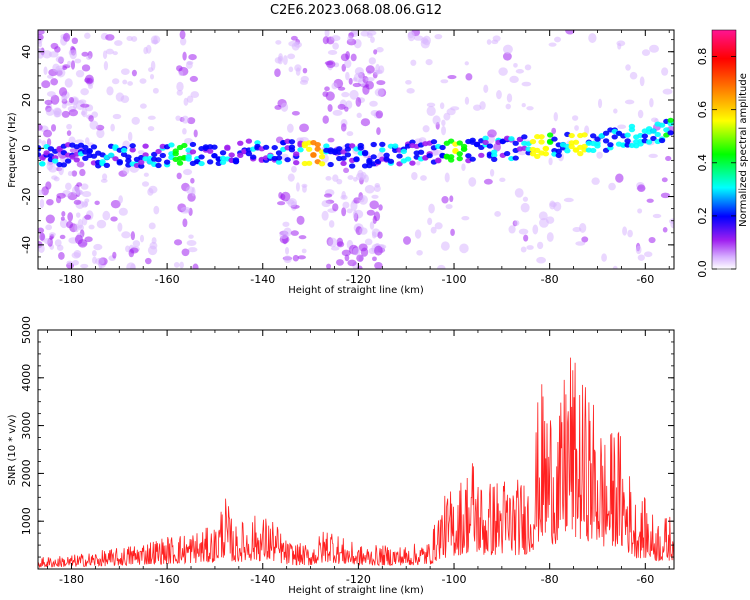 This screenshot has height=600, width=750. What do you see at coordinates (26, 52) in the screenshot?
I see `y-tick-label: 40` at bounding box center [26, 52].